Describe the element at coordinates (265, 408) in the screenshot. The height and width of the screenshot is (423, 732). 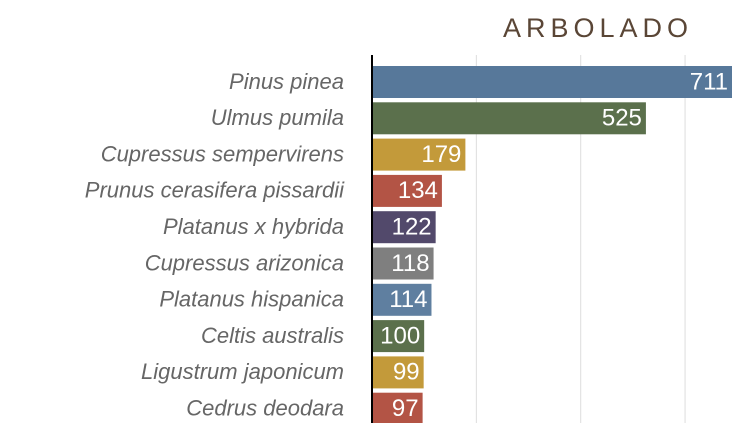
I see `category-label: Cedrus deodara` at that location.